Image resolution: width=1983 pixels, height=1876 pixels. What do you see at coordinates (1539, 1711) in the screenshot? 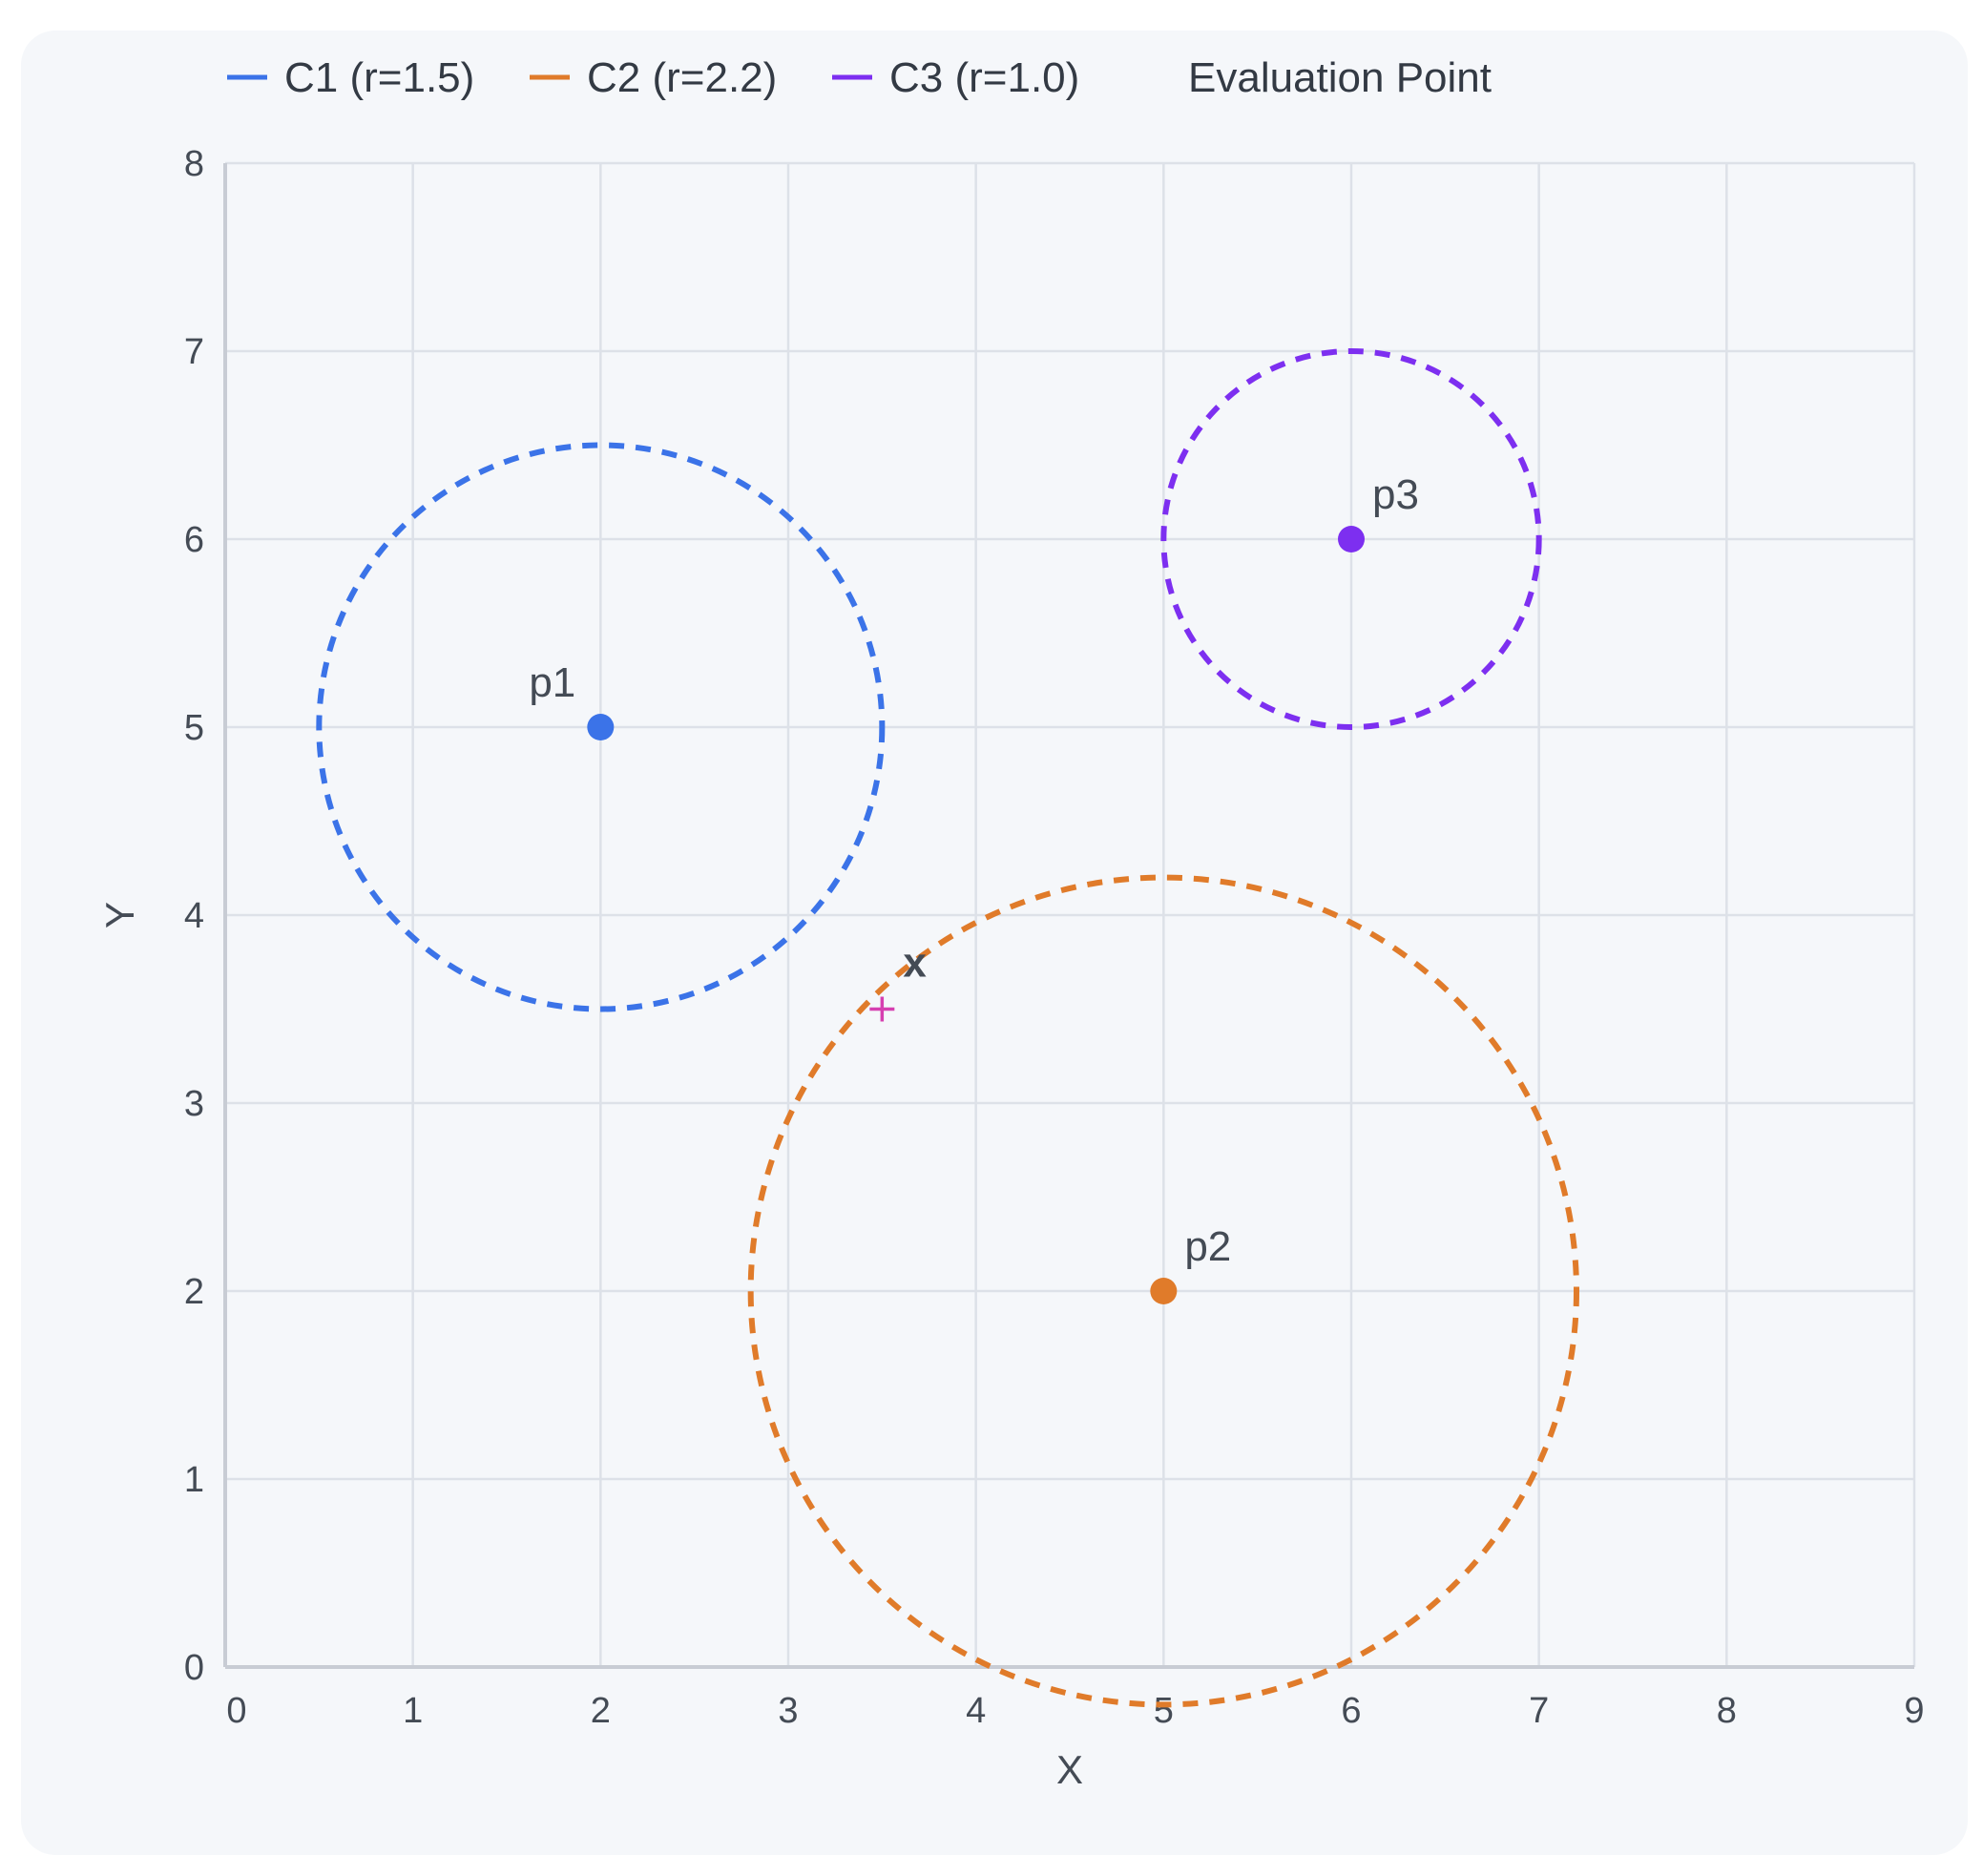
I see `x-tick-label: 7` at bounding box center [1539, 1711].